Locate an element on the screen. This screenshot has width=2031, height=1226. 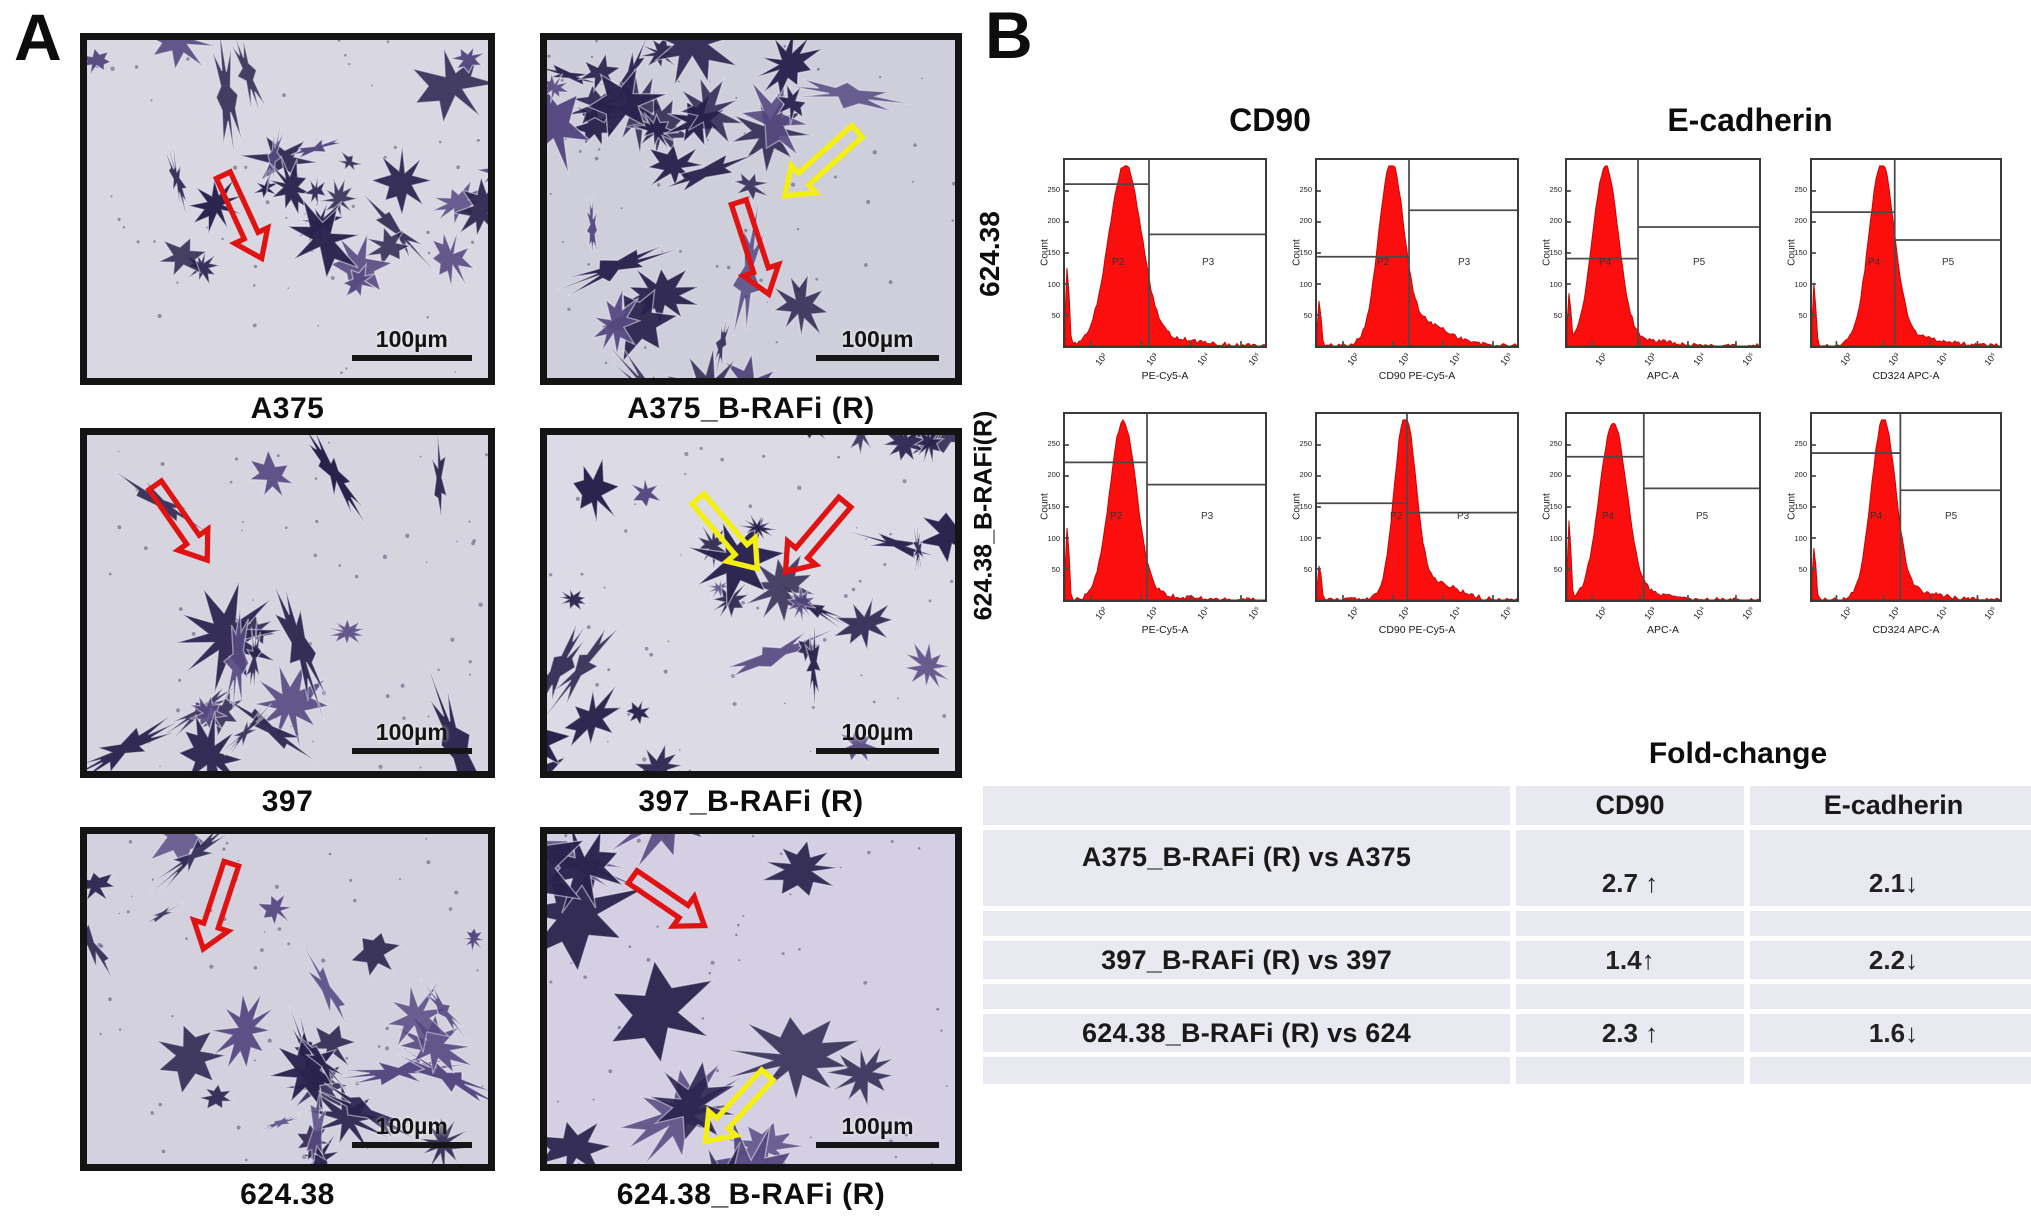
panel-a-letter: A is located at coordinates (38, 37).